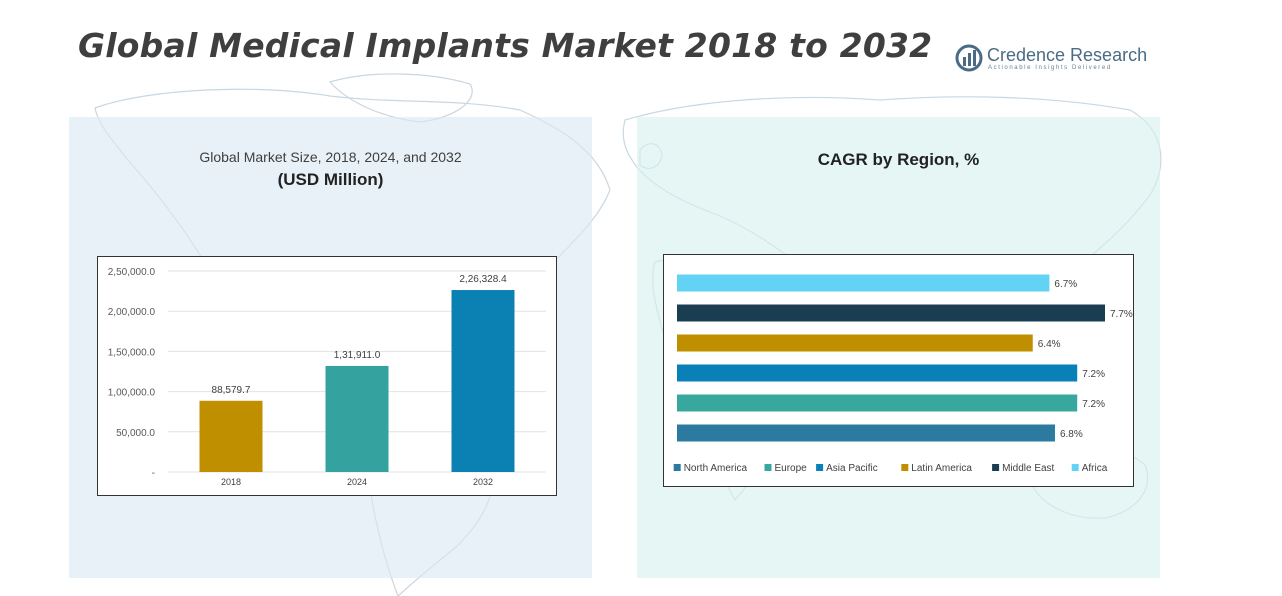  What do you see at coordinates (483, 279) in the screenshot?
I see `bar-value-label: 2,26,328.4` at bounding box center [483, 279].